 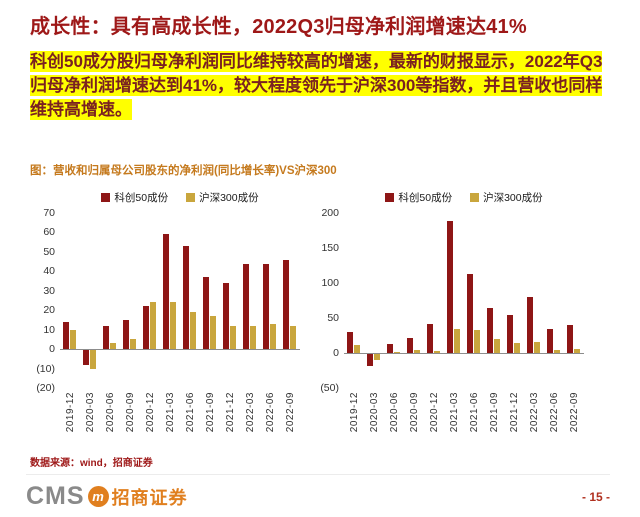 I want to click on page-title: 成长性：具有高成长性，2022Q3归母净利润增速达41%, so click(x=278, y=27).